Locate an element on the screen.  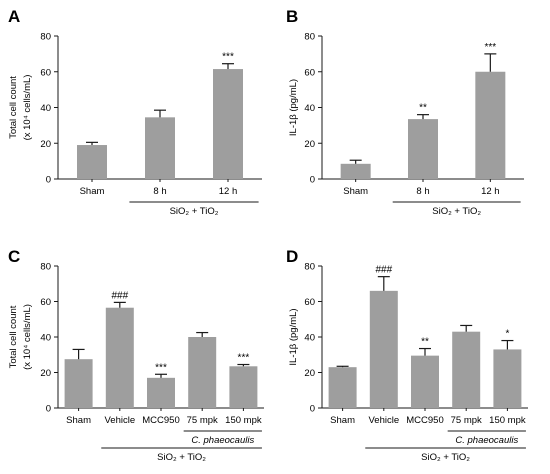
panel-letter: C is located at coordinates (14, 256).